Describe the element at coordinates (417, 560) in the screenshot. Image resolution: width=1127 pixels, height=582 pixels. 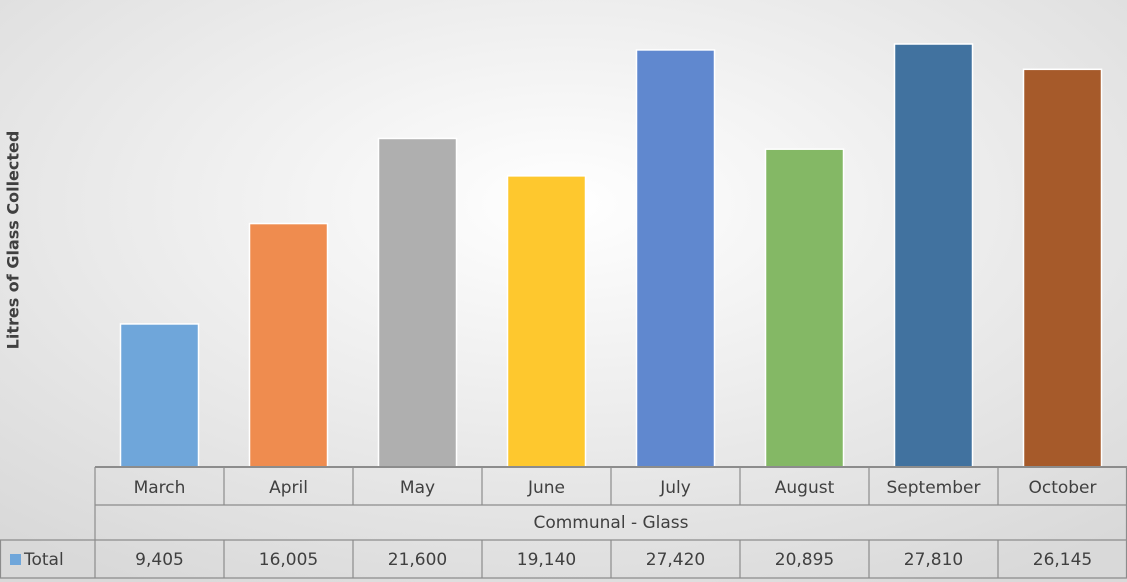
I see `data-table-value: 21,600` at that location.